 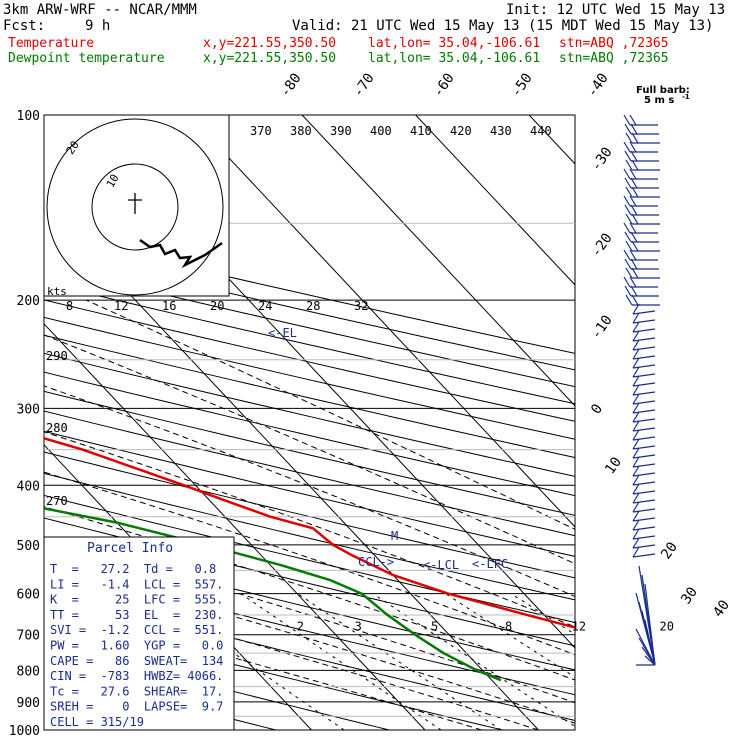 What do you see at coordinates (28, 636) in the screenshot?
I see `pressure-label: 700` at bounding box center [28, 636].